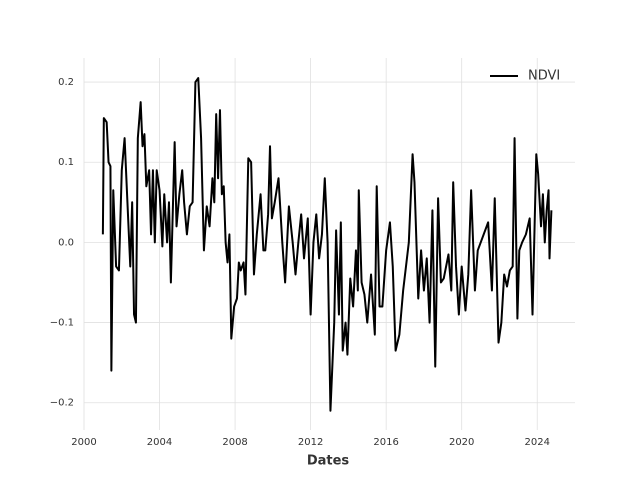 This screenshot has width=640, height=484. What do you see at coordinates (66, 242) in the screenshot?
I see `y-tick-label: 0.0` at bounding box center [66, 242].